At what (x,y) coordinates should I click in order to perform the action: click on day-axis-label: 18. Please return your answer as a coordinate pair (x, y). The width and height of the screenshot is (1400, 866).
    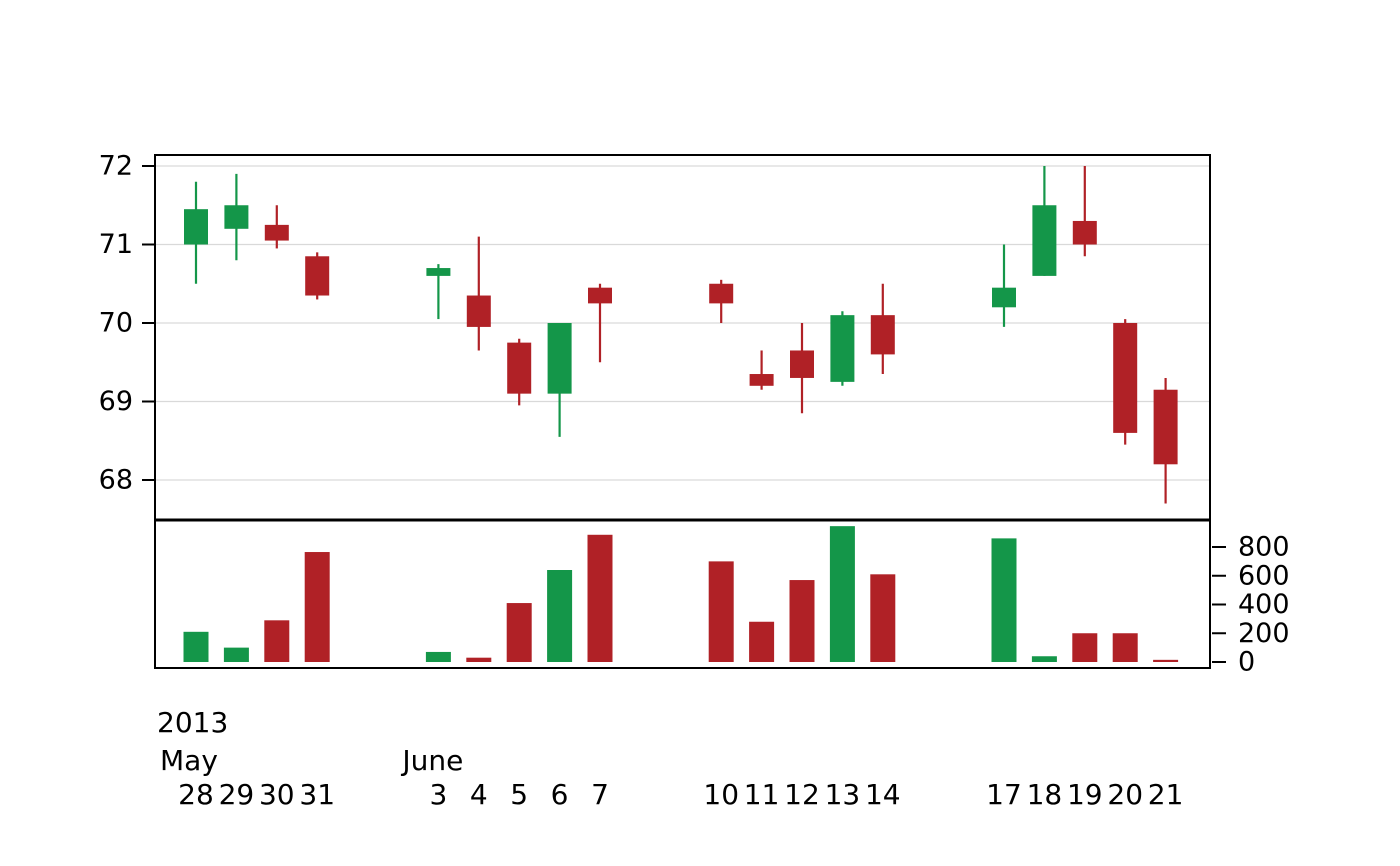
    Looking at the image, I should click on (1045, 794).